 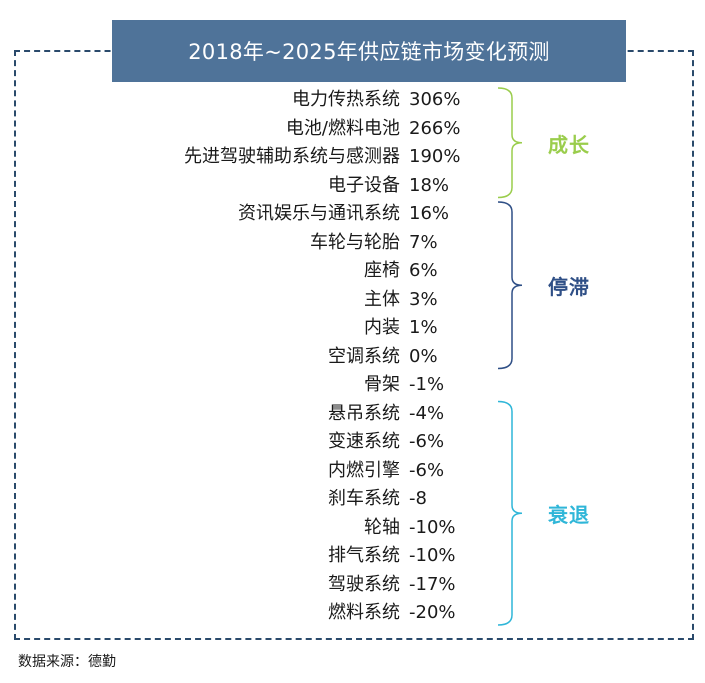 I want to click on row-value: -8, so click(x=418, y=498).